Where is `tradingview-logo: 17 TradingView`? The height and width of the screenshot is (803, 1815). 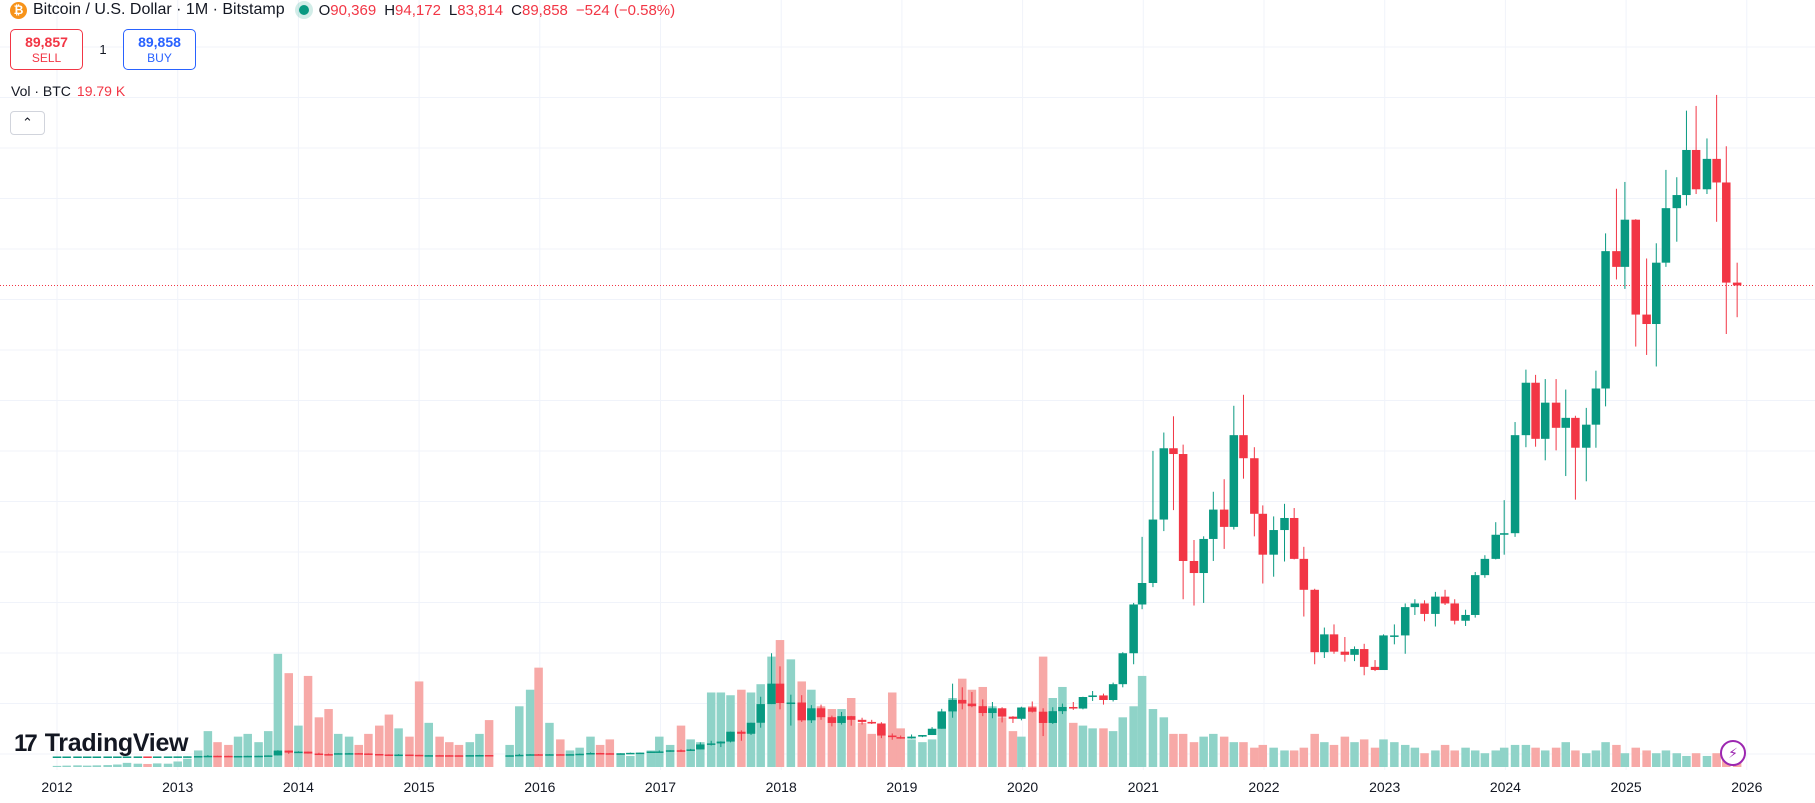 tradingview-logo: 17 TradingView is located at coordinates (101, 743).